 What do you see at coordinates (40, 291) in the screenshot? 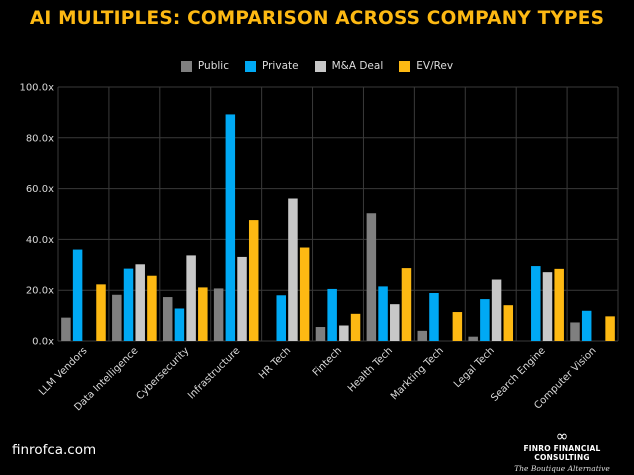
I see `y-tick-label: 20.0x` at bounding box center [40, 291].